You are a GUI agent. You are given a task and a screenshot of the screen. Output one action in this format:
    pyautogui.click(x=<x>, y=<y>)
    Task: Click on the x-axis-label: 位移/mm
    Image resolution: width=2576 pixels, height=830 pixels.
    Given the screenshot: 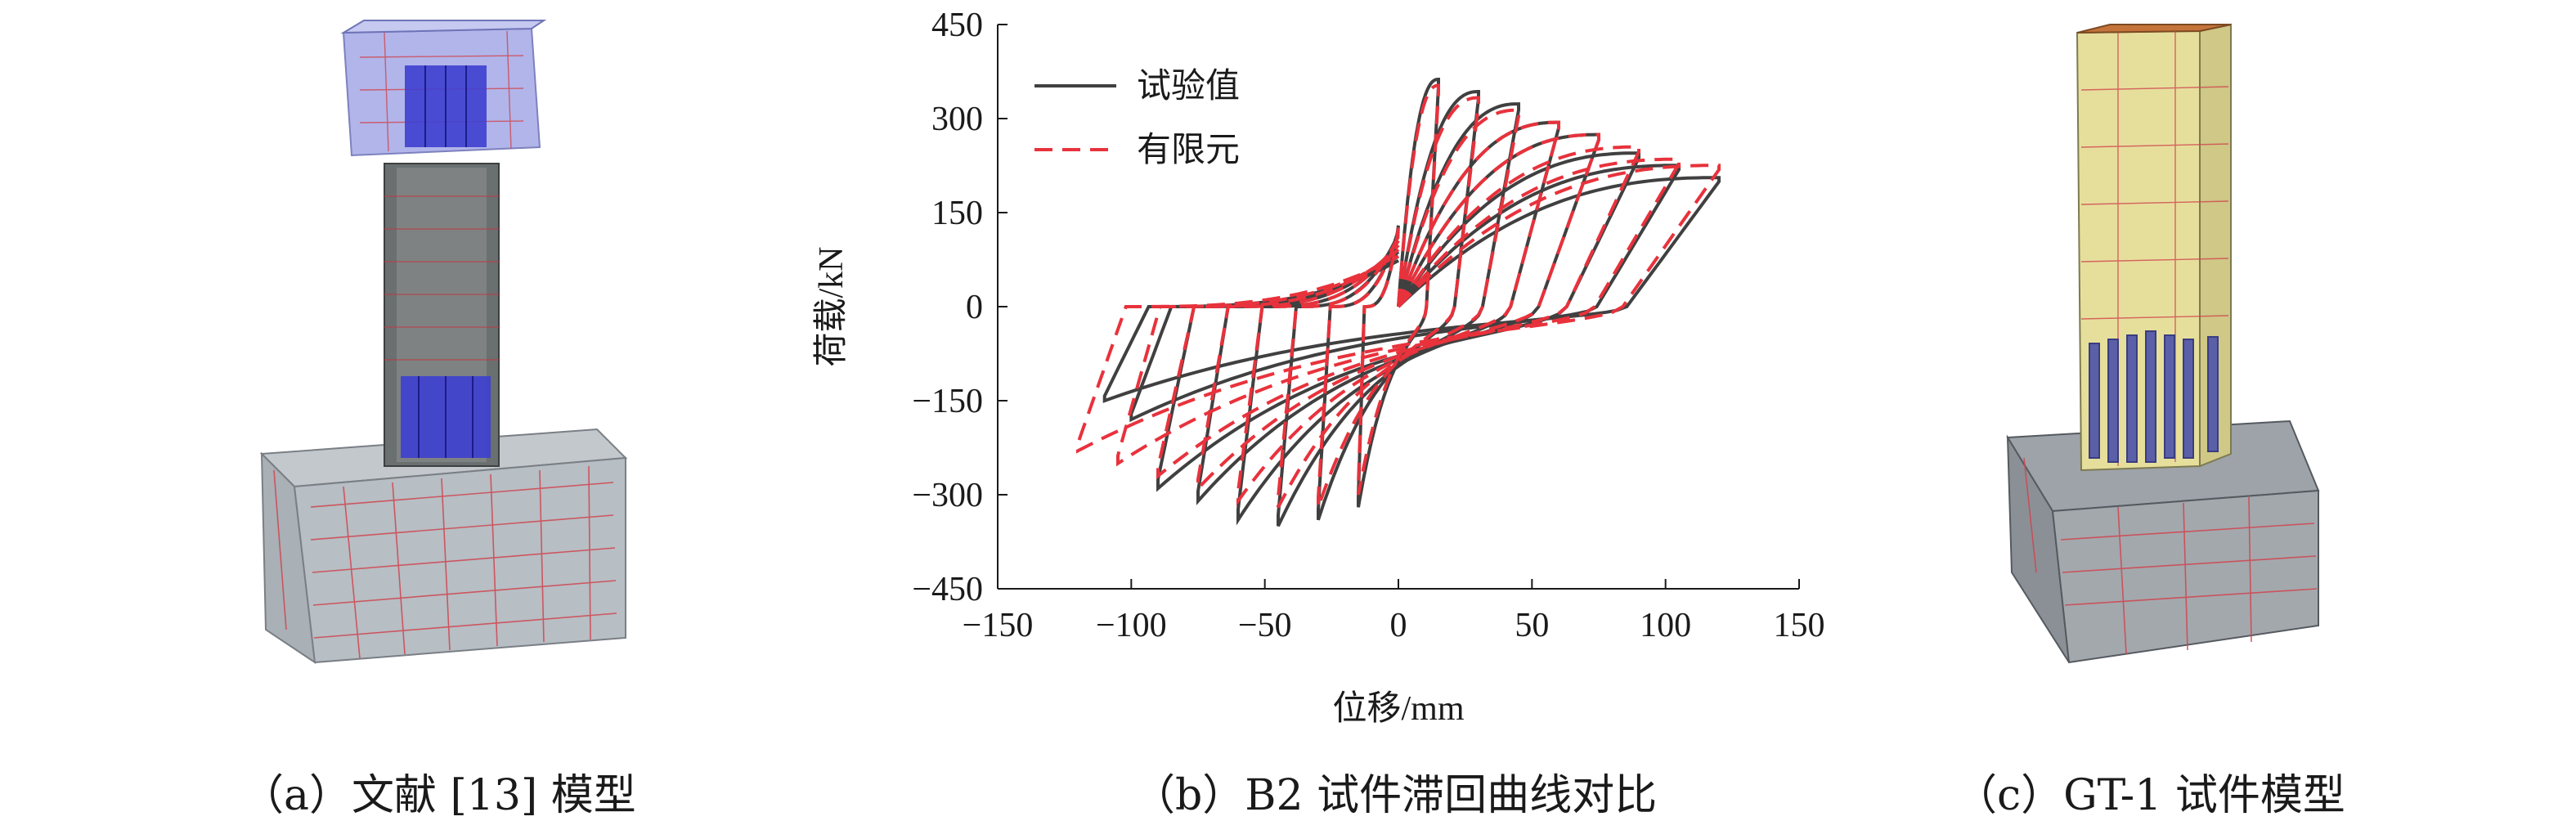 What is the action you would take?
    pyautogui.click(x=1398, y=709)
    